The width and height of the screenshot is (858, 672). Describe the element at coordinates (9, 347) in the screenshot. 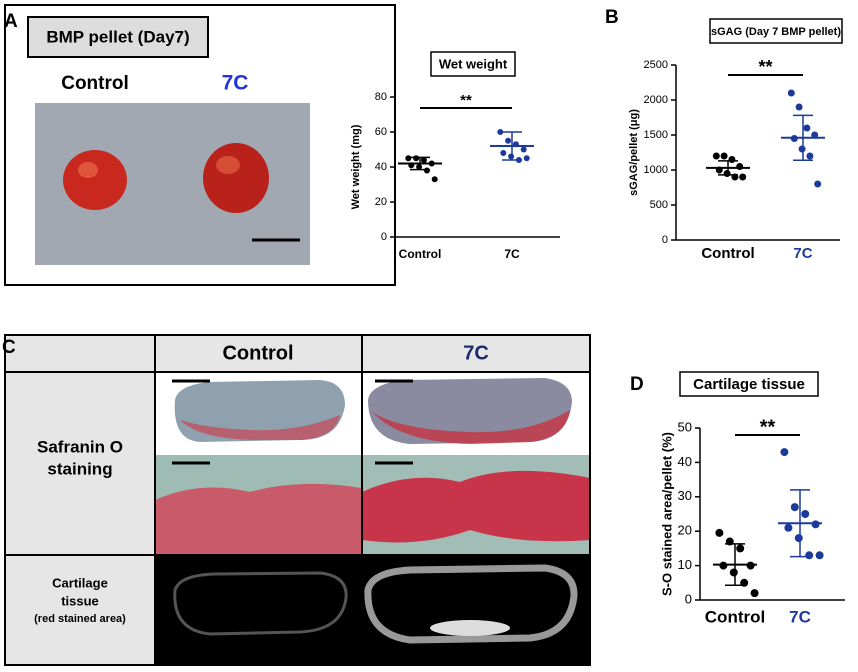

I see `panel-letter: C` at that location.